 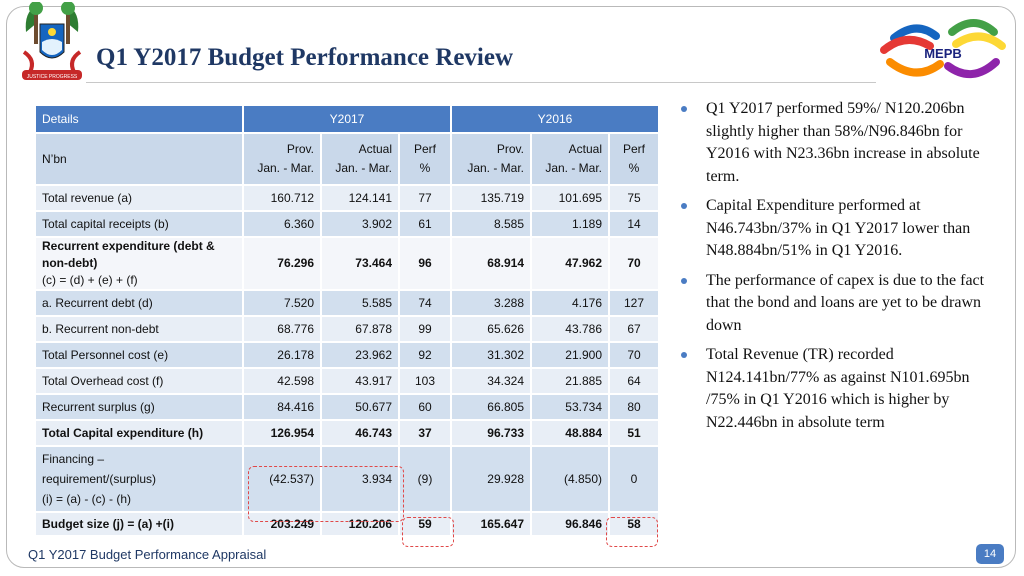 I want to click on cell-perf-2017: 60, so click(x=425, y=407).